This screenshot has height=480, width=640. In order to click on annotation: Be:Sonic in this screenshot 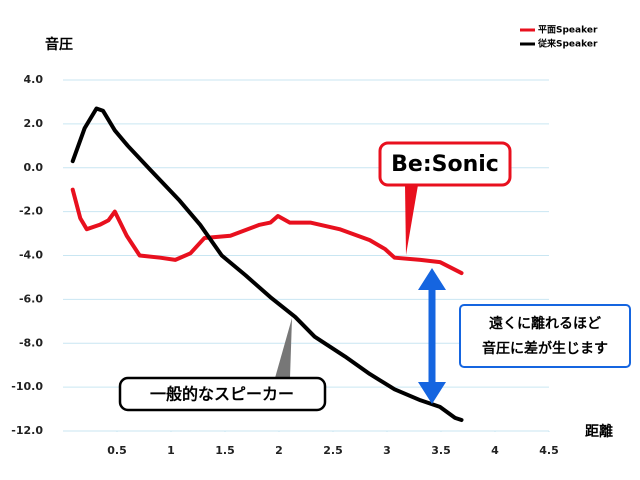, I will do `click(445, 164)`.